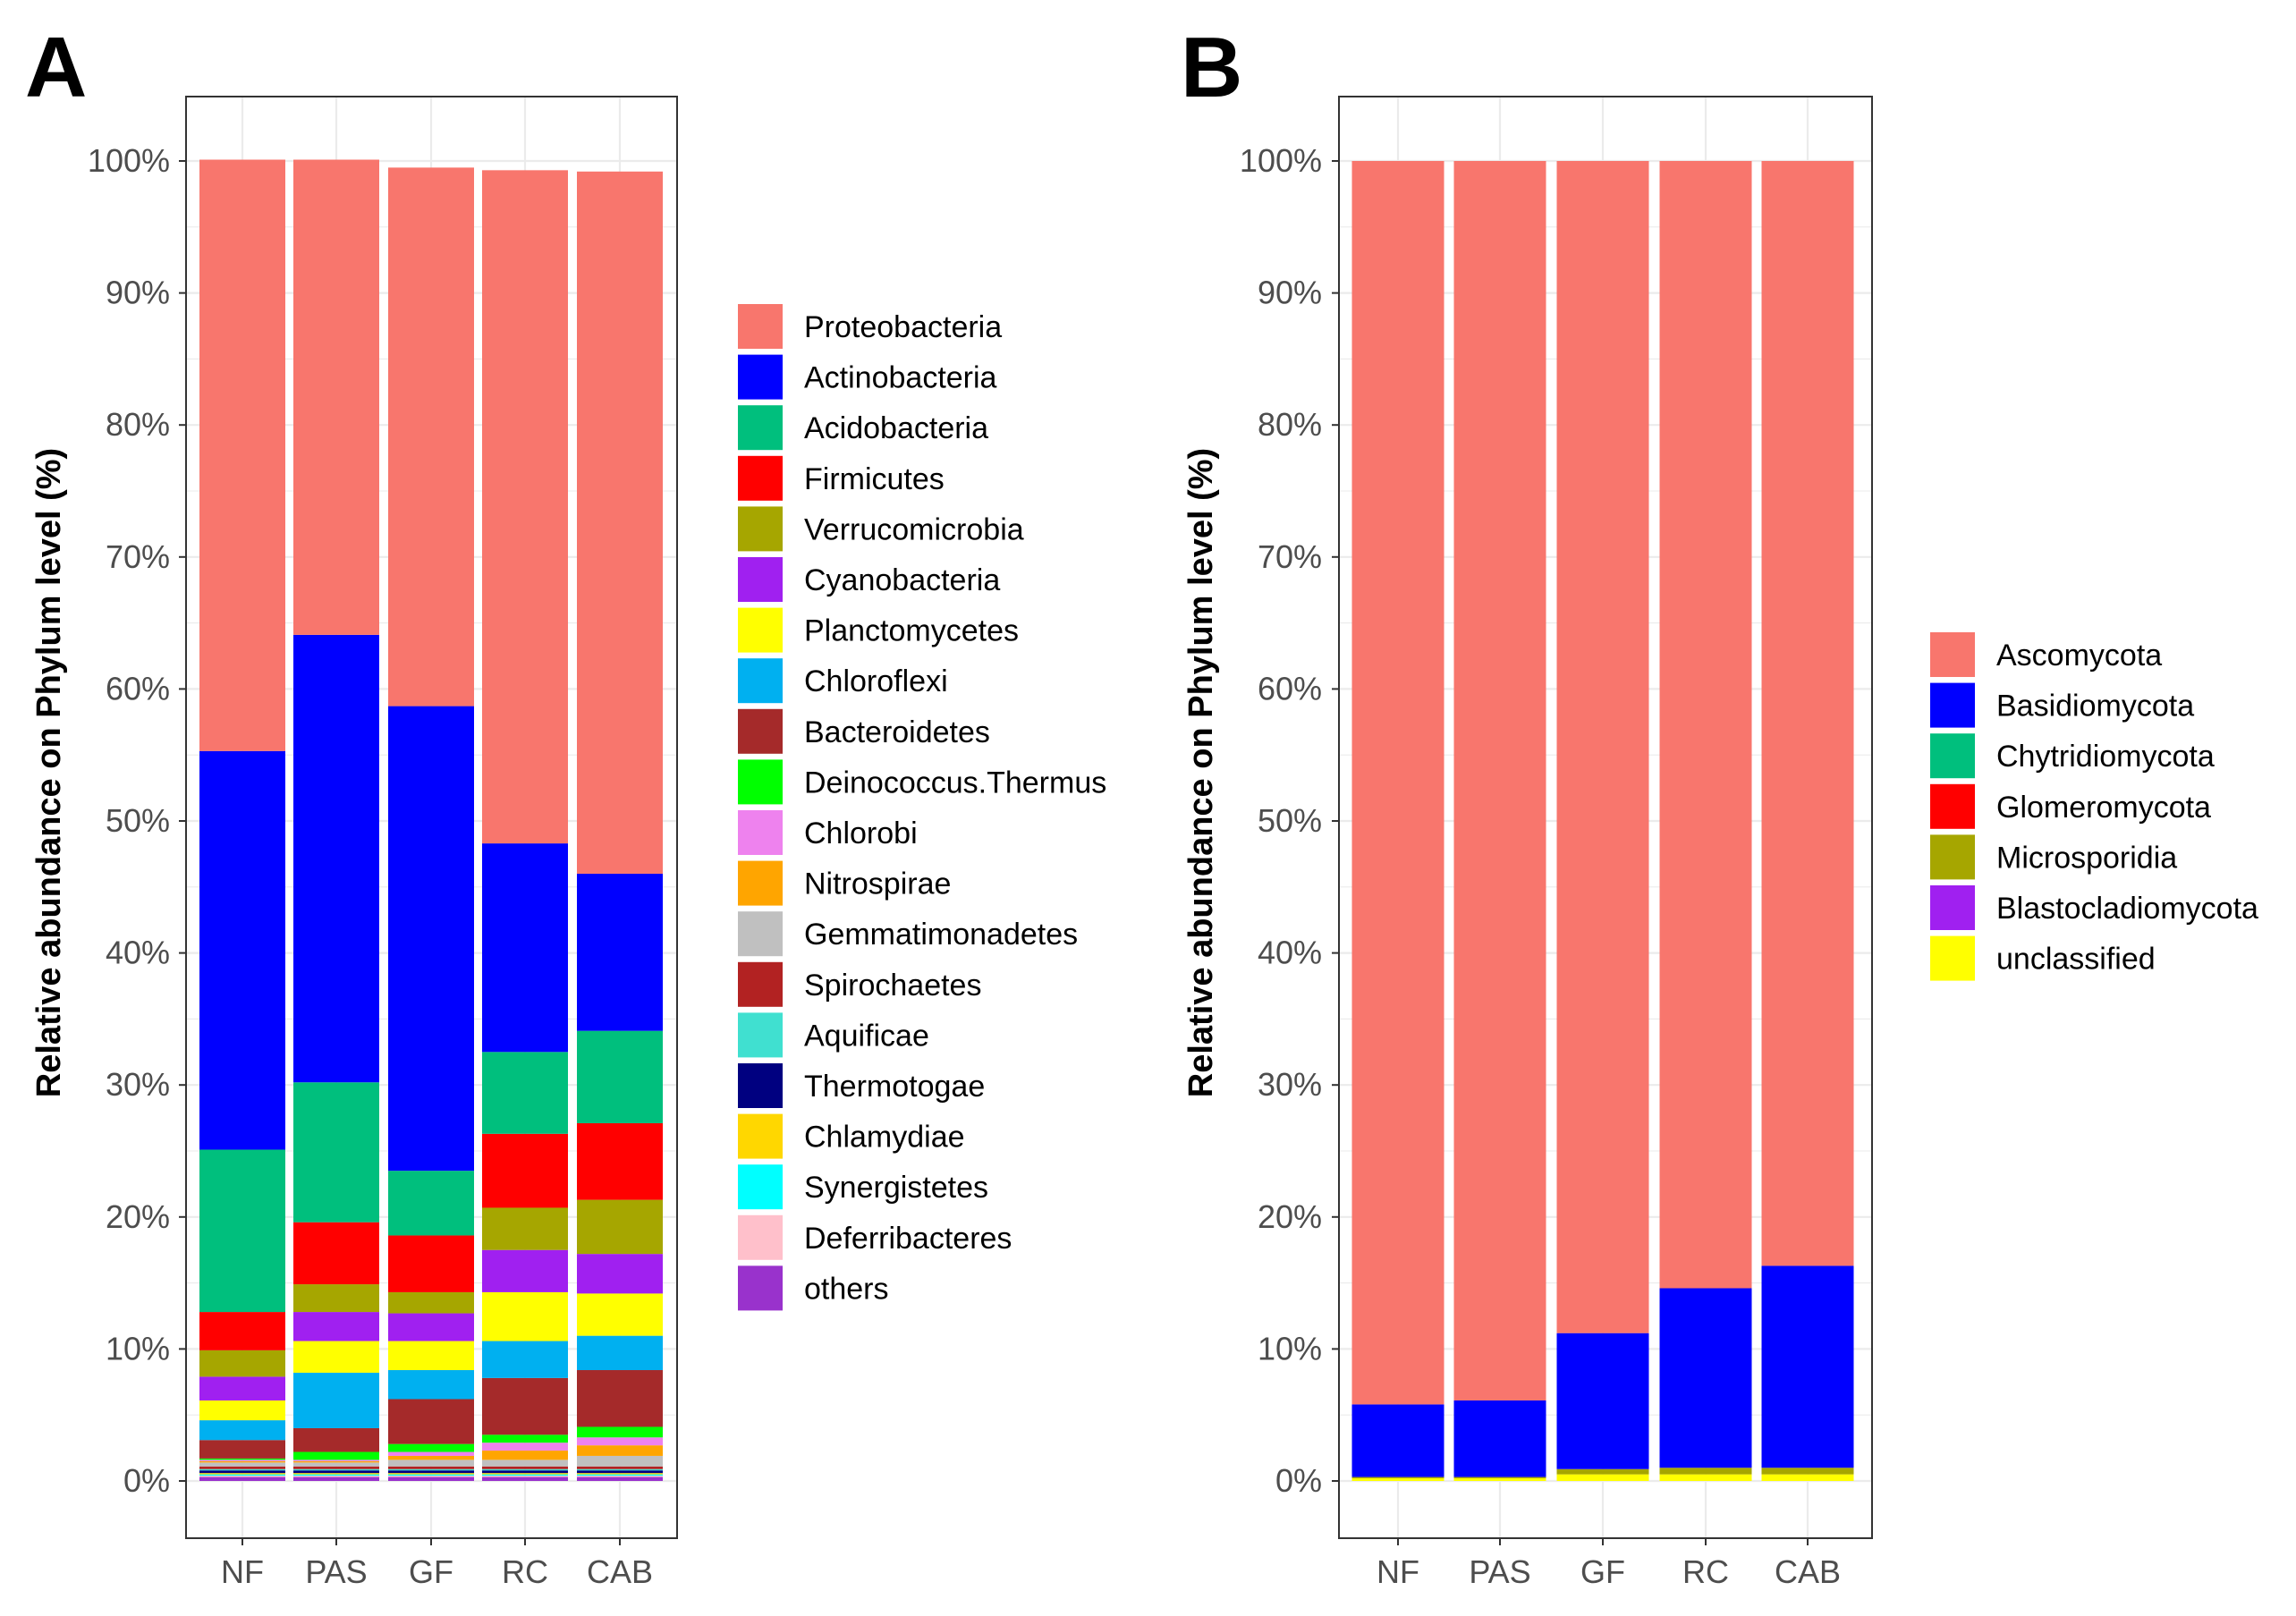 This screenshot has width=2296, height=1616. I want to click on bar-segment-gemmatimonadetes-gf, so click(431, 1463).